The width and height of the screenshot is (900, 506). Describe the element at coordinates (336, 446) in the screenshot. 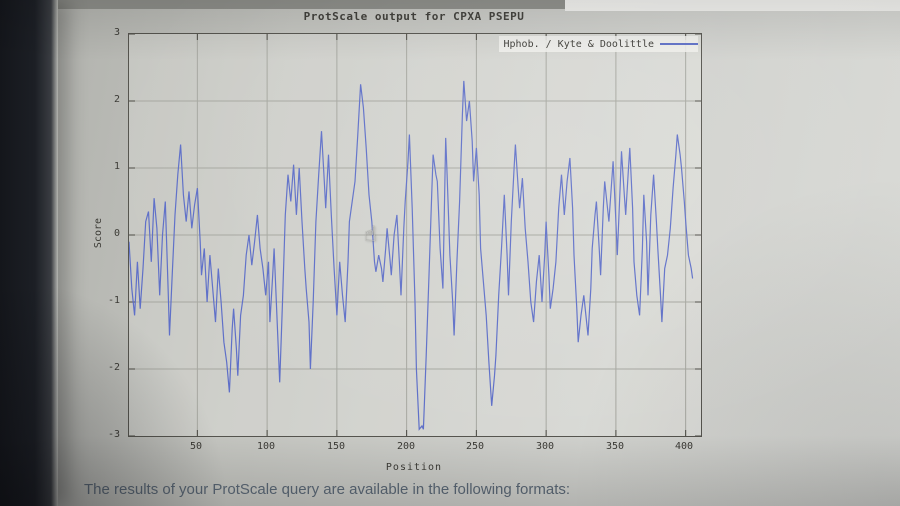

I see `x-tick-label: 150` at that location.